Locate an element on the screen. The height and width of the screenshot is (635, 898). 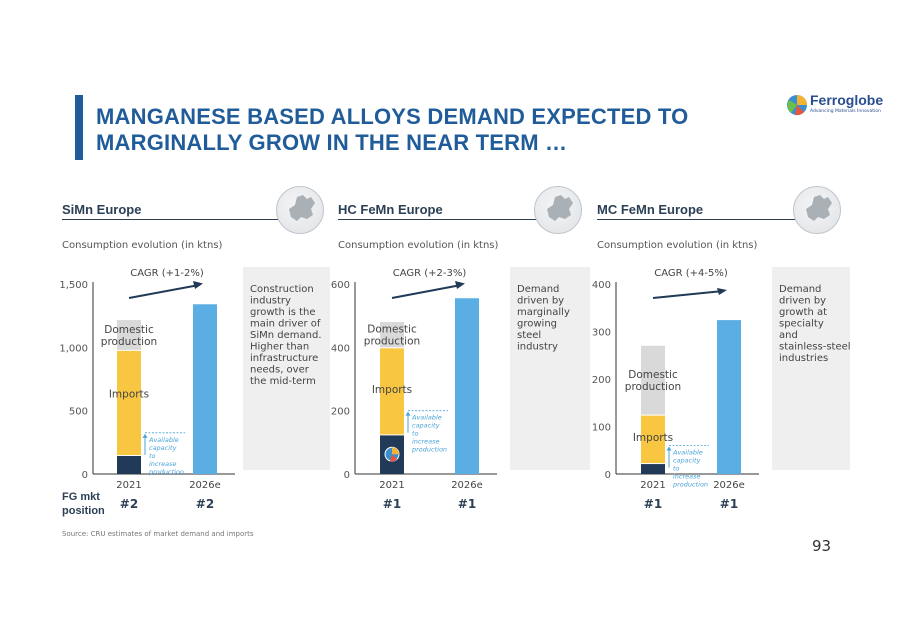
text-line: and is located at coordinates (788, 335).